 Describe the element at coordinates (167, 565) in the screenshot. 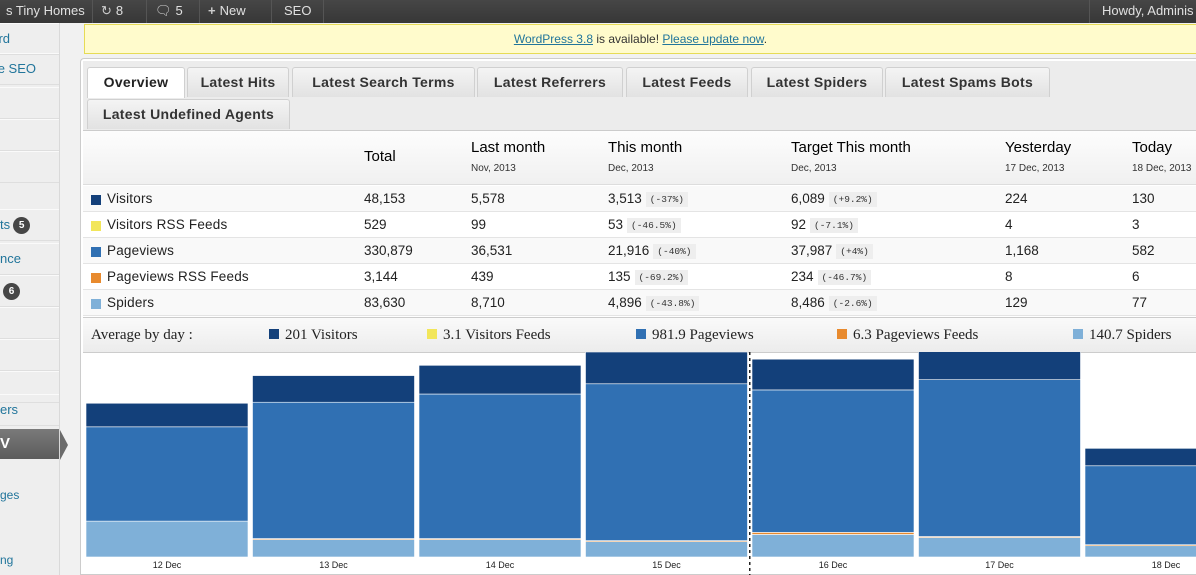

I see `x-tick-label: 12 Dec` at that location.